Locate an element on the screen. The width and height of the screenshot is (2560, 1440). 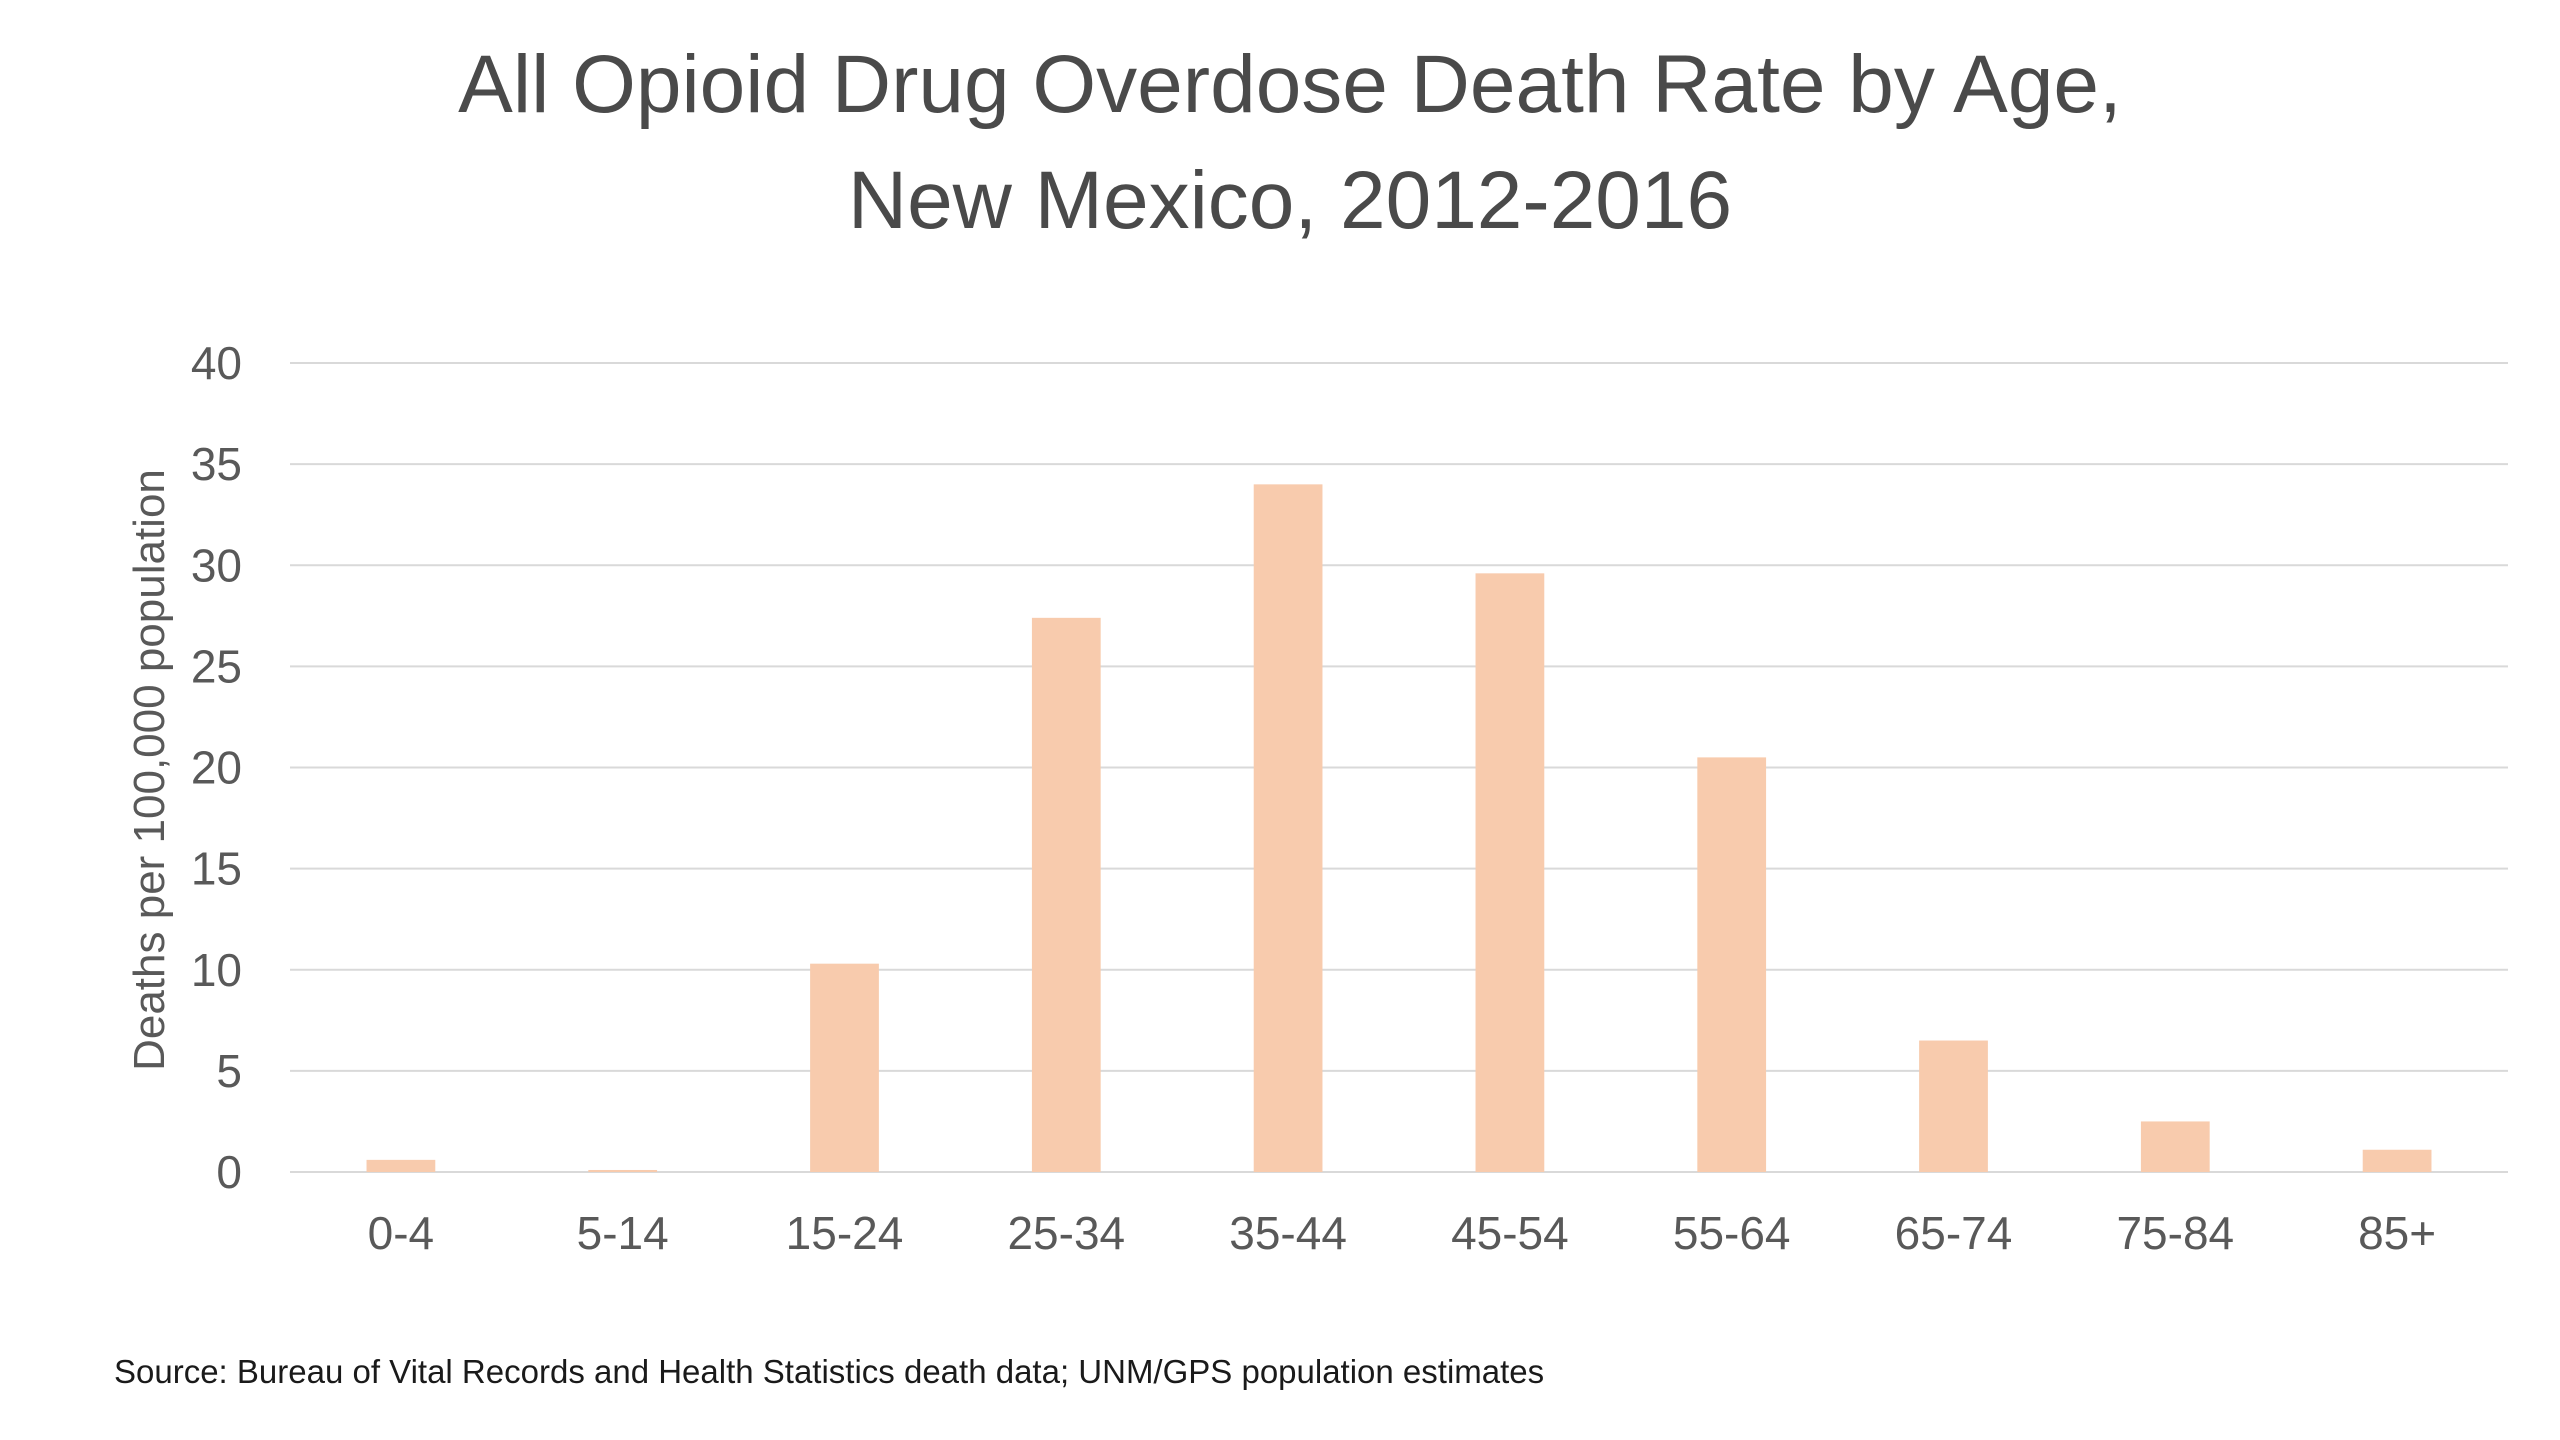
y-tick-label-20: 20 is located at coordinates (216, 768).